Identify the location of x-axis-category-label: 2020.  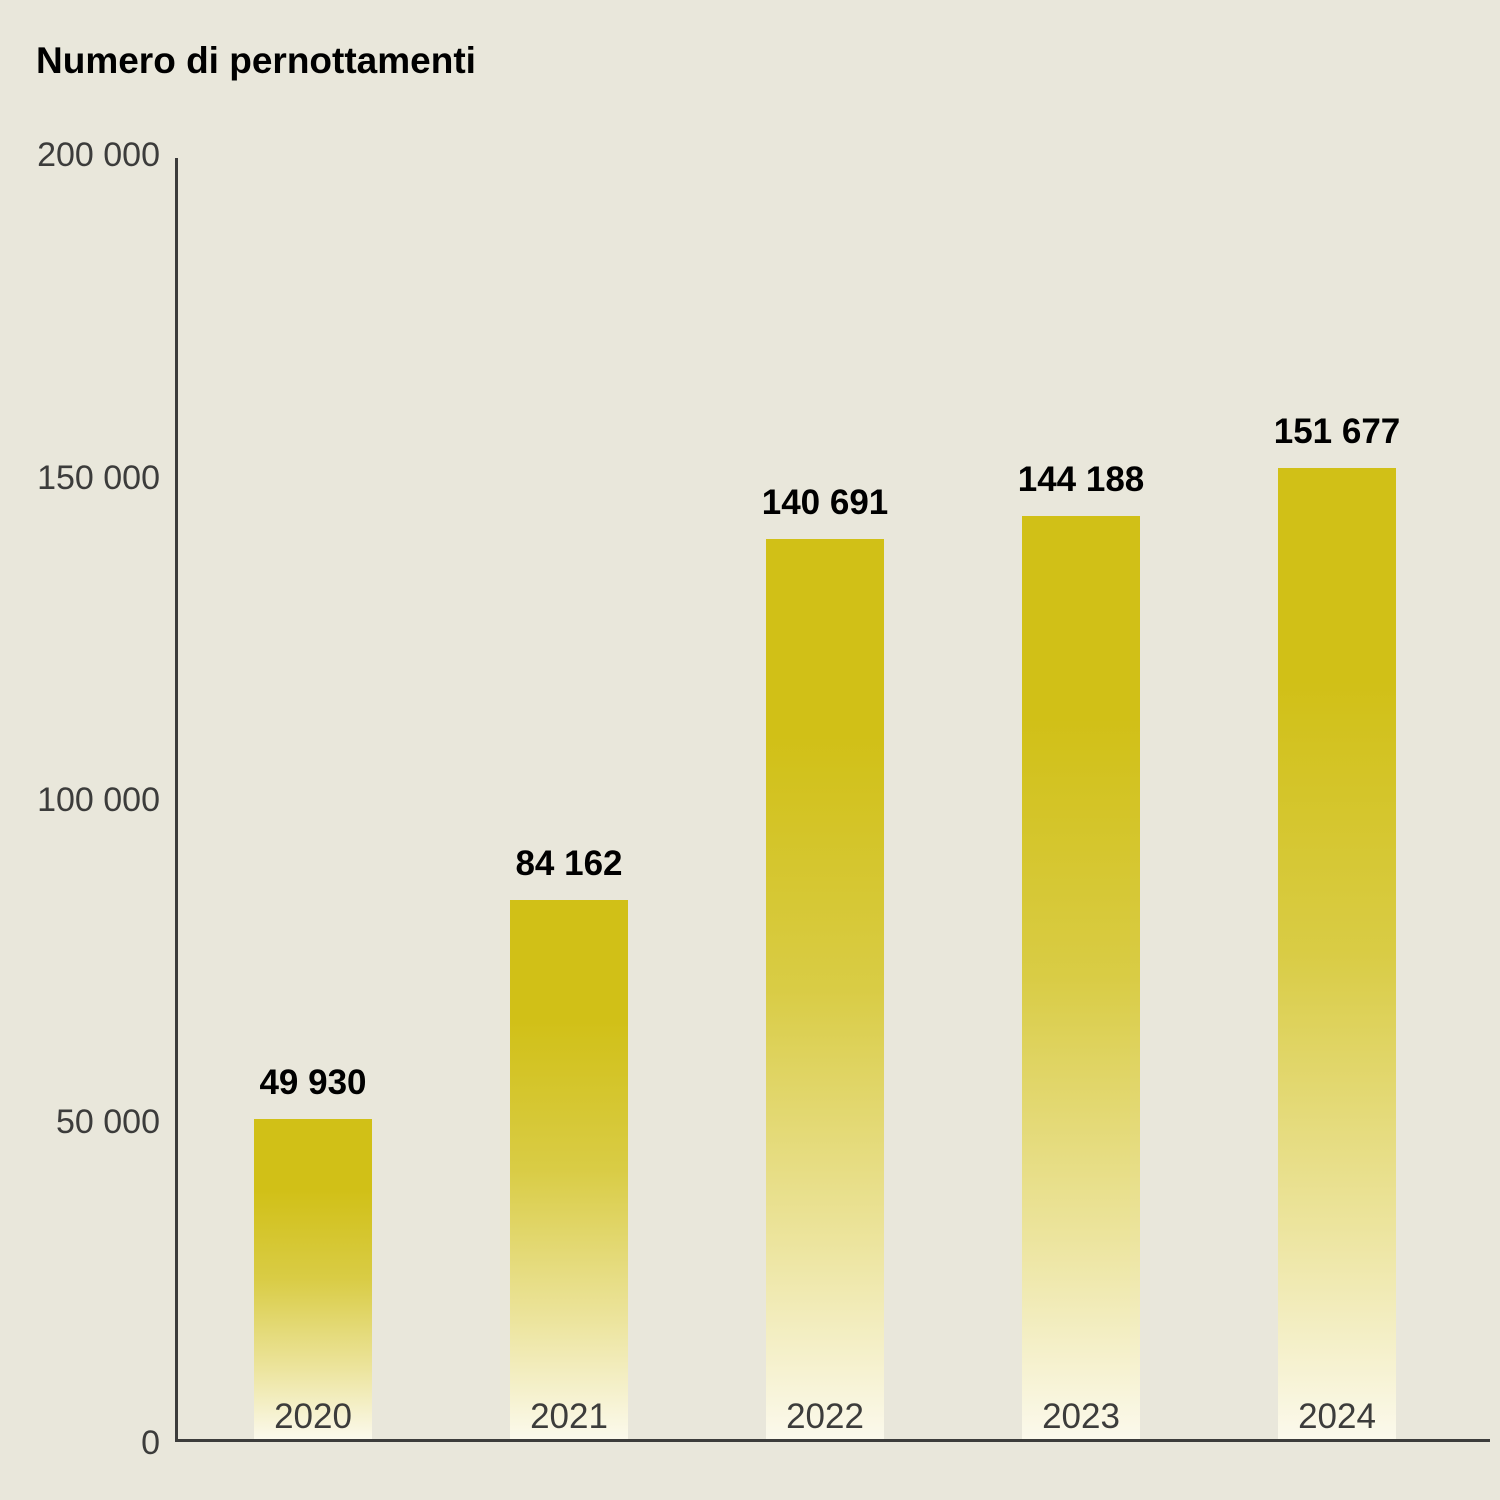
(313, 1416).